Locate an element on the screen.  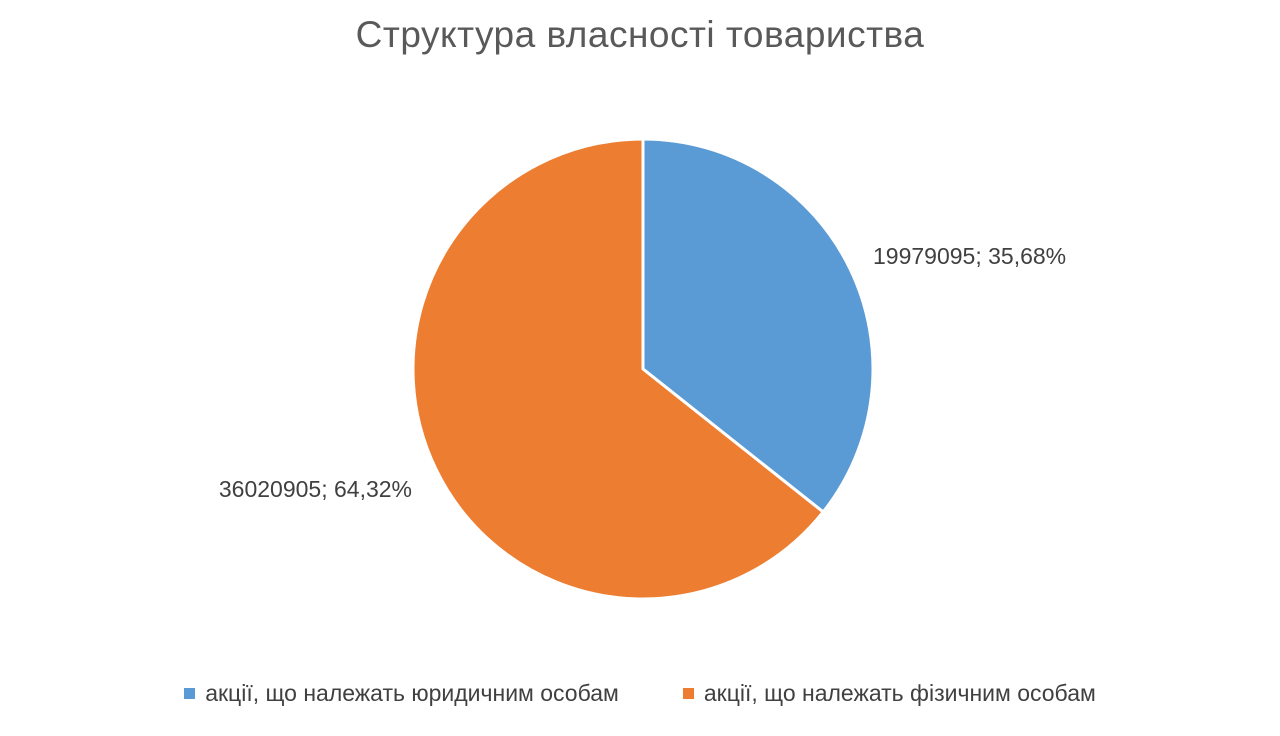
legend-label-legal-entities: акції, що належать юридичним особам is located at coordinates (412, 693).